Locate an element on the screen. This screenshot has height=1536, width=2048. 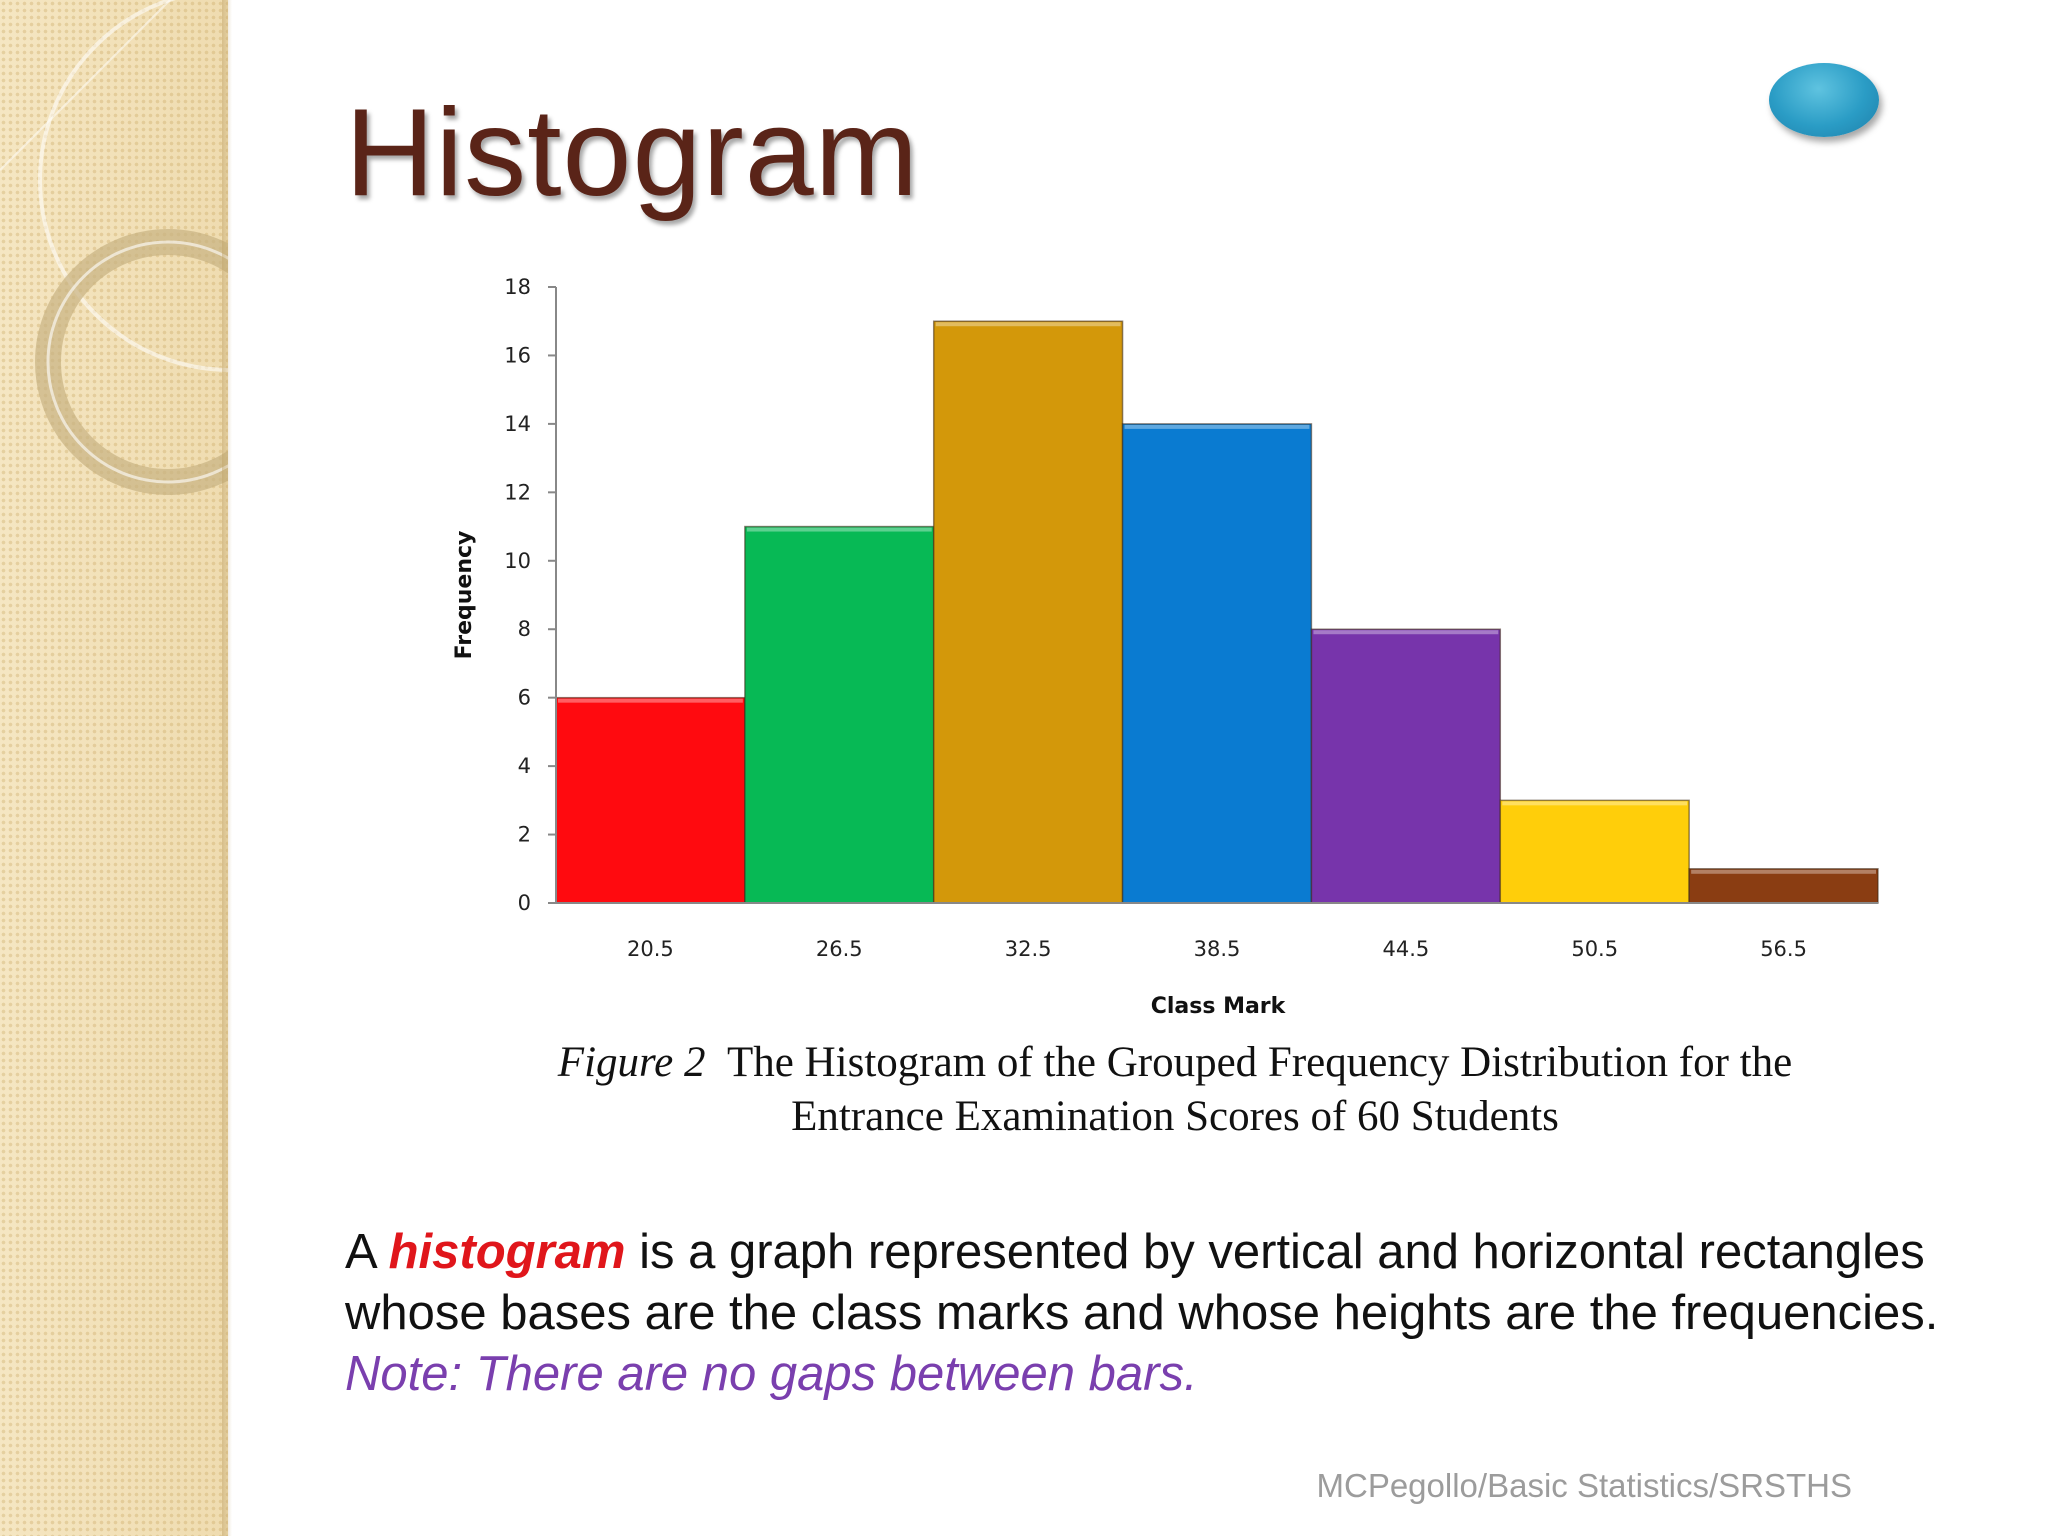
footer-credit: MCPegollo/Basic Statistics/SRSTHS is located at coordinates (1584, 1485).